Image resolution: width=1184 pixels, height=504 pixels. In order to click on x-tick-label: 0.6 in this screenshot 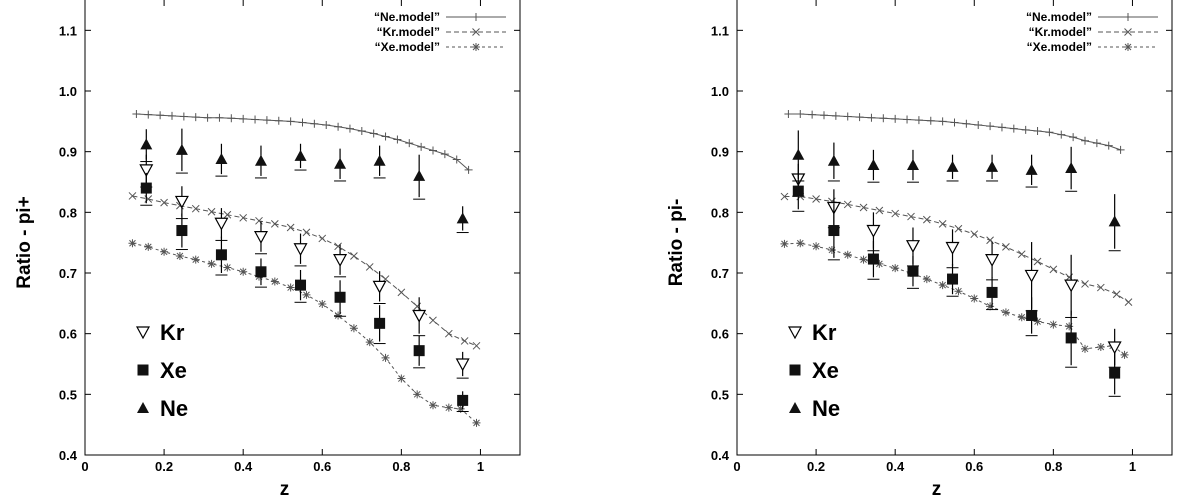, I will do `click(974, 466)`.